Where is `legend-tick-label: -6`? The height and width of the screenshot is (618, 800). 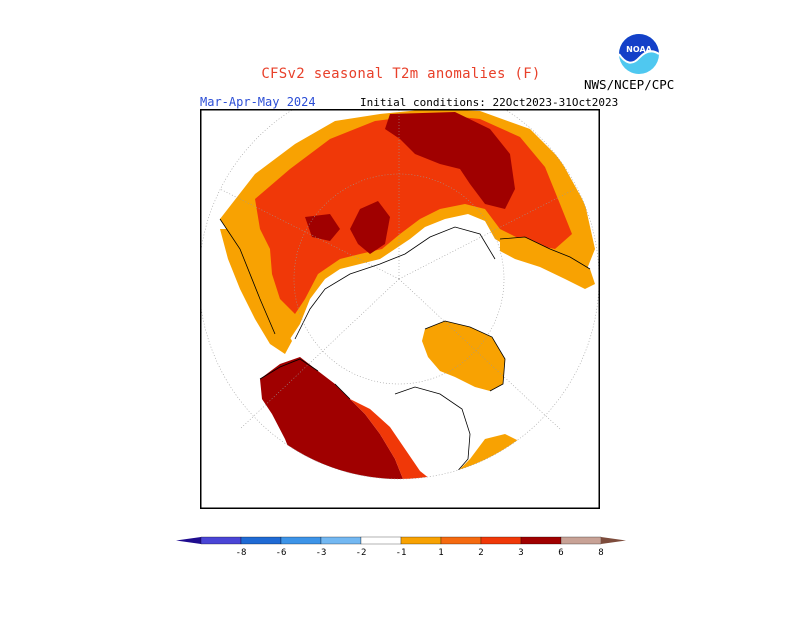 legend-tick-label: -6 is located at coordinates (281, 553).